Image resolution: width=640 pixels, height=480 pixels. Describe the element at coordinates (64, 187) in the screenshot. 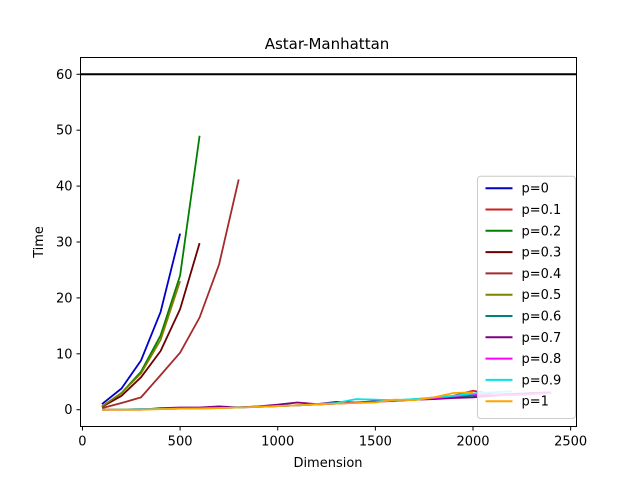

I see `y-tick-label: 40` at that location.